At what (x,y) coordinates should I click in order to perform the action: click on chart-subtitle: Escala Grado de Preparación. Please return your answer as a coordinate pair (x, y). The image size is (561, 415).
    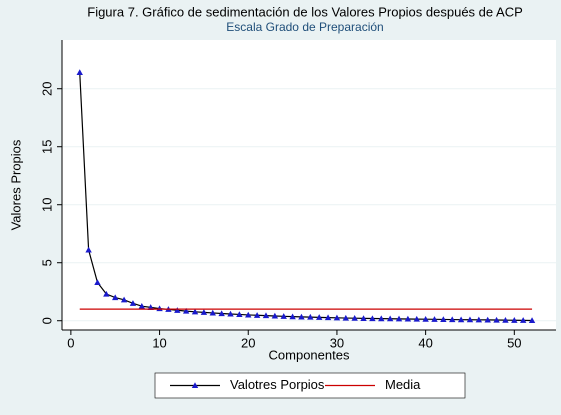
    Looking at the image, I should click on (304, 27).